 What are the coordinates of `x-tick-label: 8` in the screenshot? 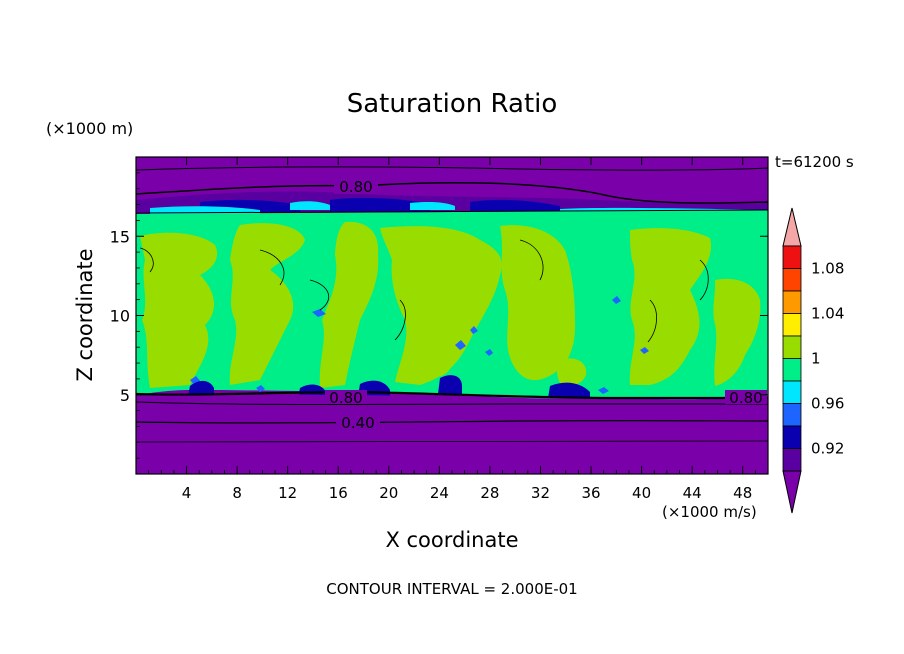 It's located at (237, 493).